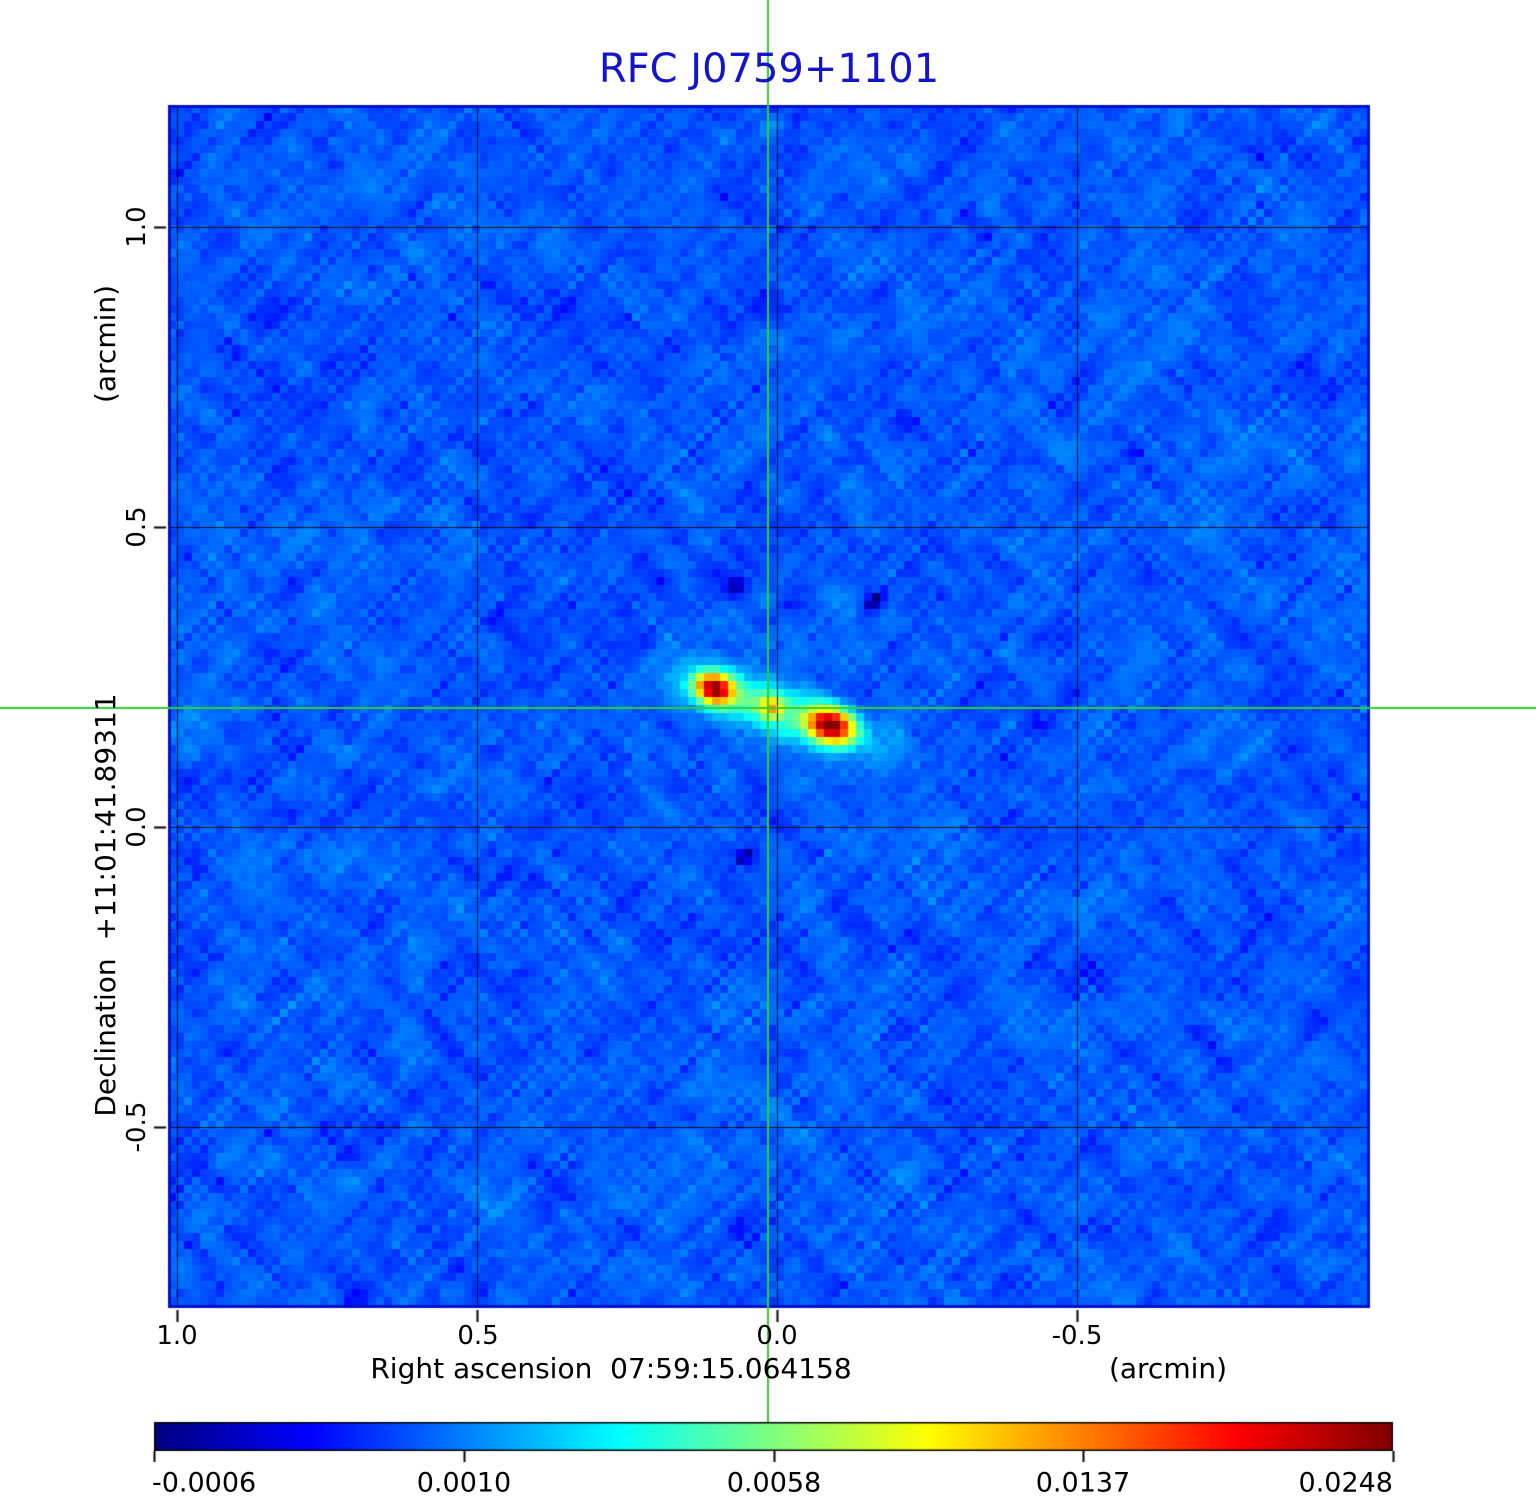 The image size is (1536, 1511). I want to click on colorbar-tick-label: 0.0010, so click(464, 1483).